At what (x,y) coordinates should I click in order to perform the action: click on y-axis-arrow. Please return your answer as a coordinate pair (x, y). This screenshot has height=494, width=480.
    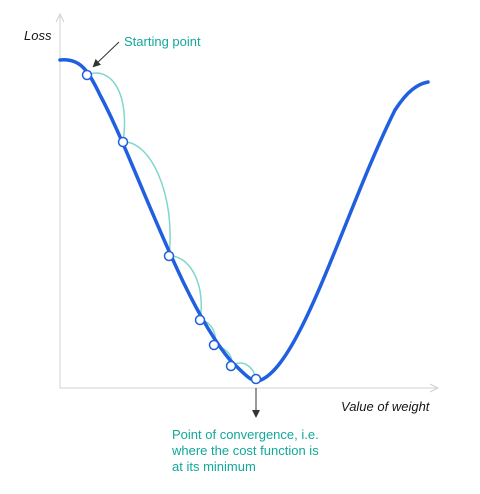
    Looking at the image, I should click on (60, 17).